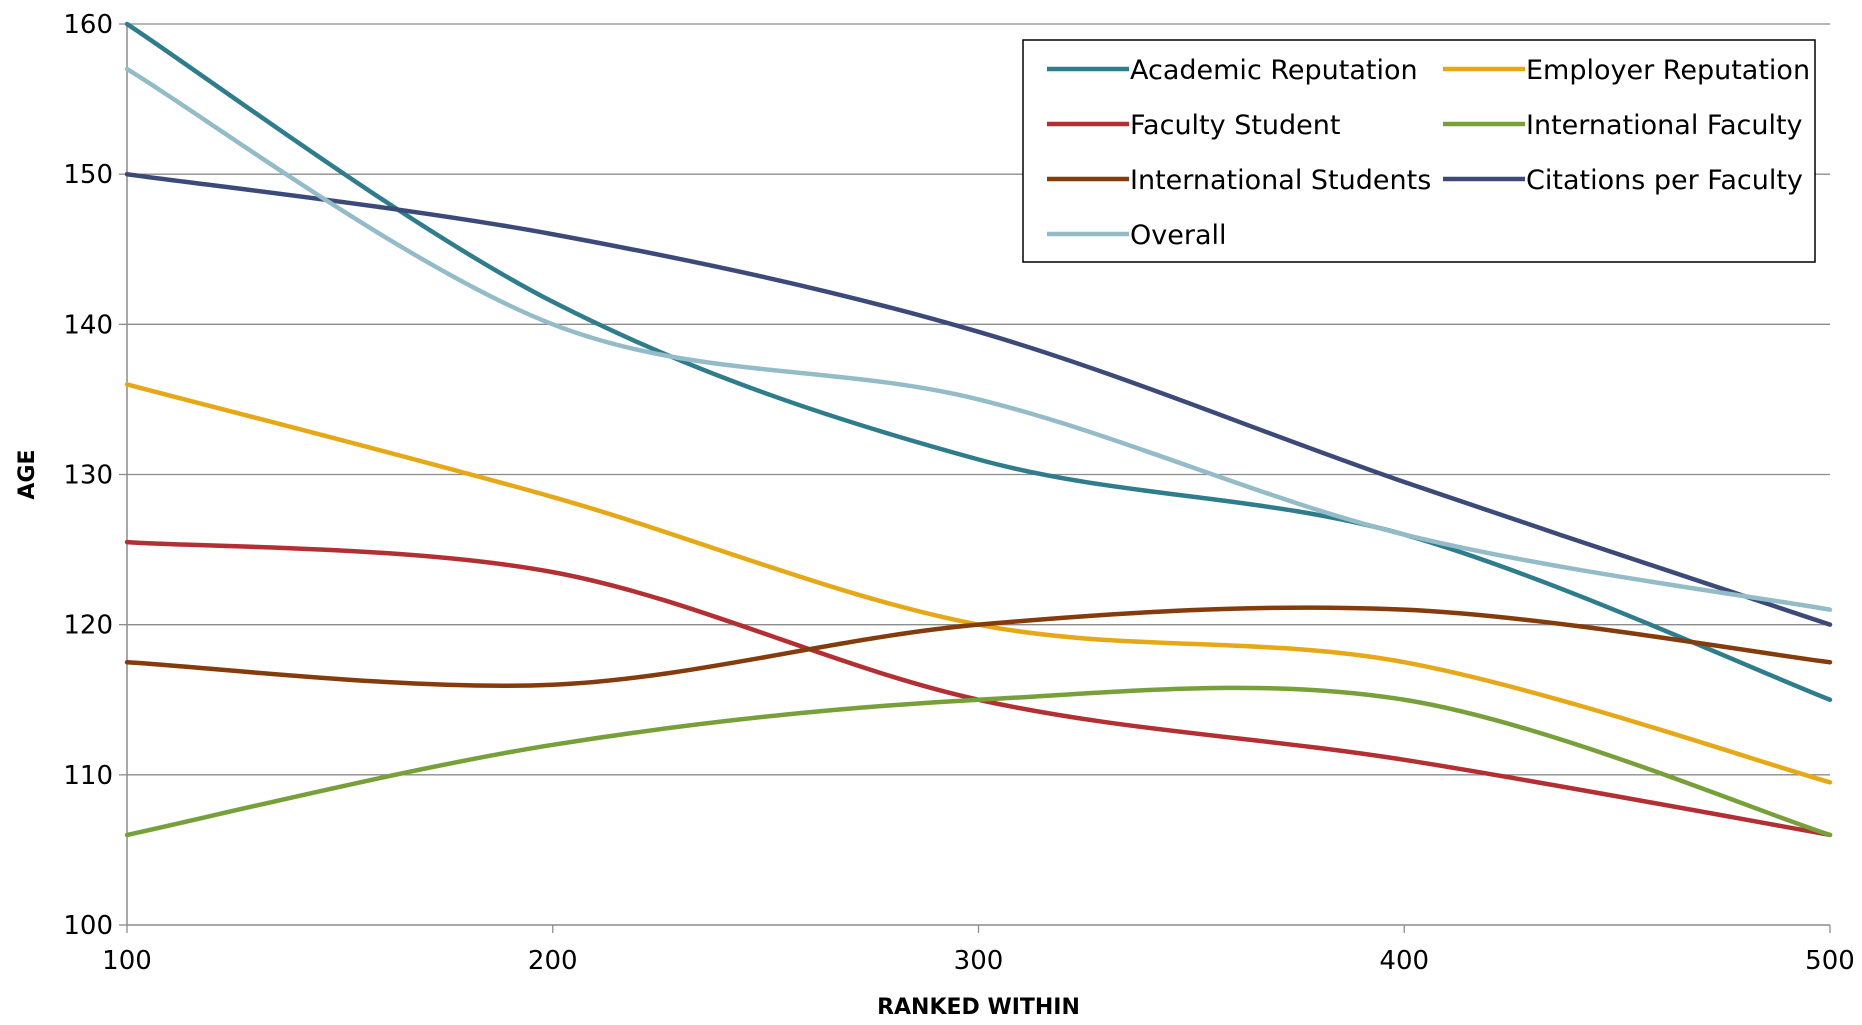 The width and height of the screenshot is (1862, 1025). Describe the element at coordinates (1404, 961) in the screenshot. I see `x-tick-label: 400` at that location.